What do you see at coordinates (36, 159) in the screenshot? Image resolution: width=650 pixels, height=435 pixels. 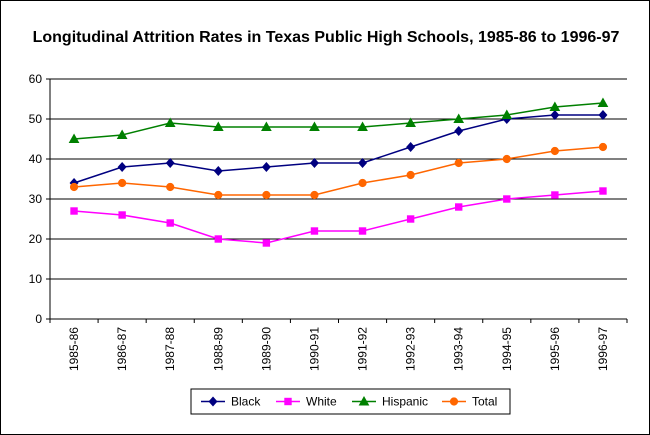 I see `y-tick-label: 40` at bounding box center [36, 159].